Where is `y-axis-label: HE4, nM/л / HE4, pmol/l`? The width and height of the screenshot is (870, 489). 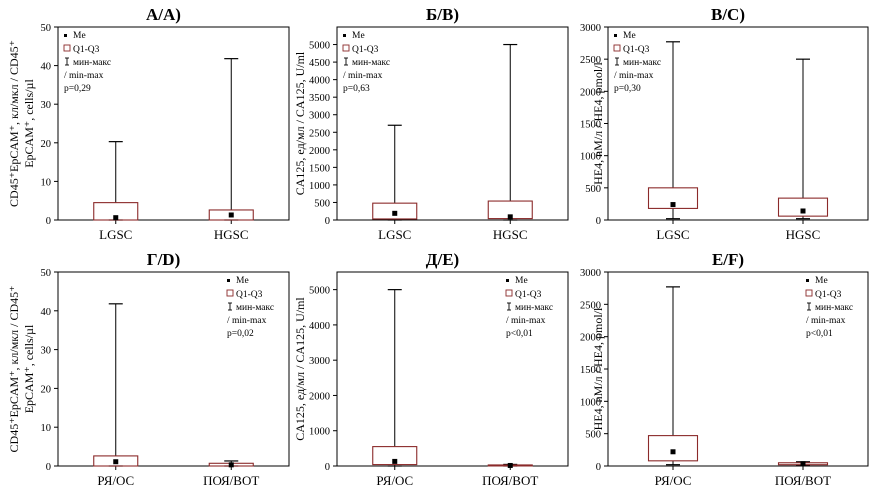 y-axis-label: HE4, nM/л / HE4, pmol/l is located at coordinates (598, 368).